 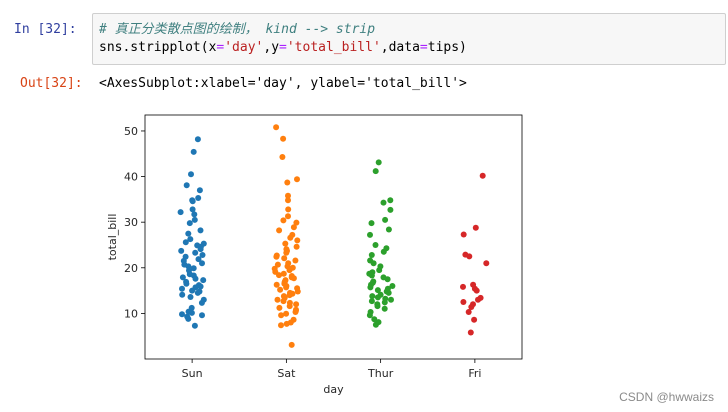 I want to click on y-tick-label: 40, so click(x=131, y=177).